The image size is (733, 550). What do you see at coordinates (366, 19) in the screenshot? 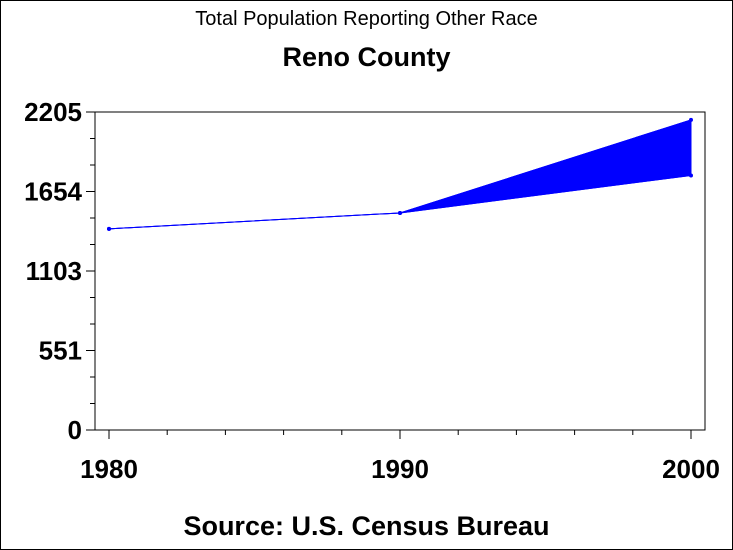
I see `chart-title: Total Population Reporting Other Race` at bounding box center [366, 19].